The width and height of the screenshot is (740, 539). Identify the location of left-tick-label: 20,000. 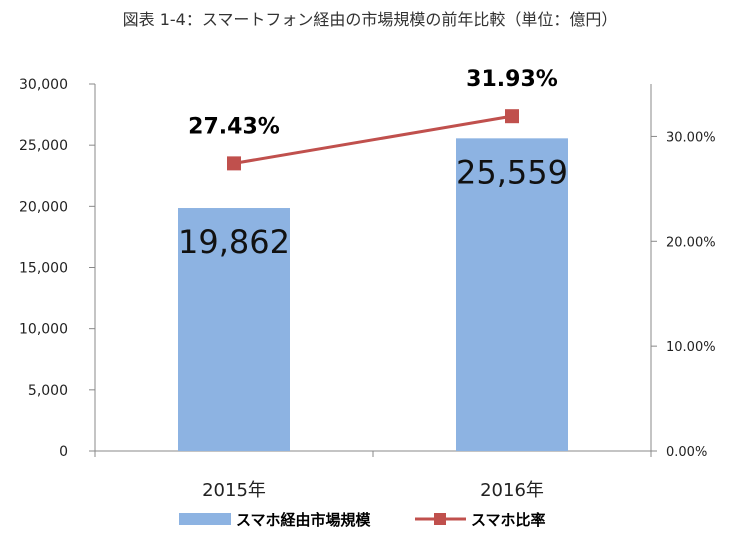
(43, 207).